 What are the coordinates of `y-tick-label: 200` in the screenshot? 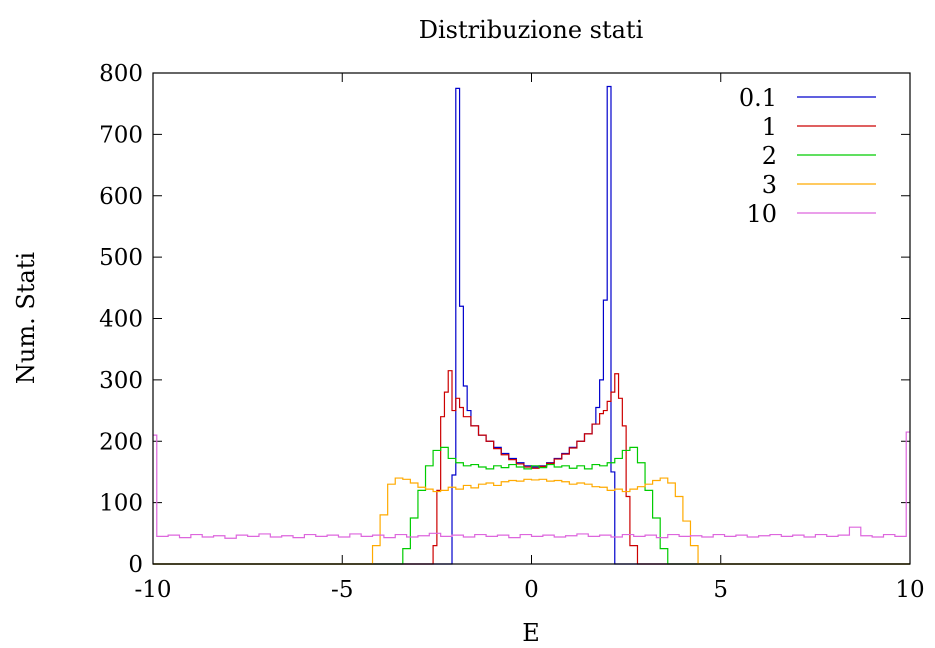 It's located at (121, 442).